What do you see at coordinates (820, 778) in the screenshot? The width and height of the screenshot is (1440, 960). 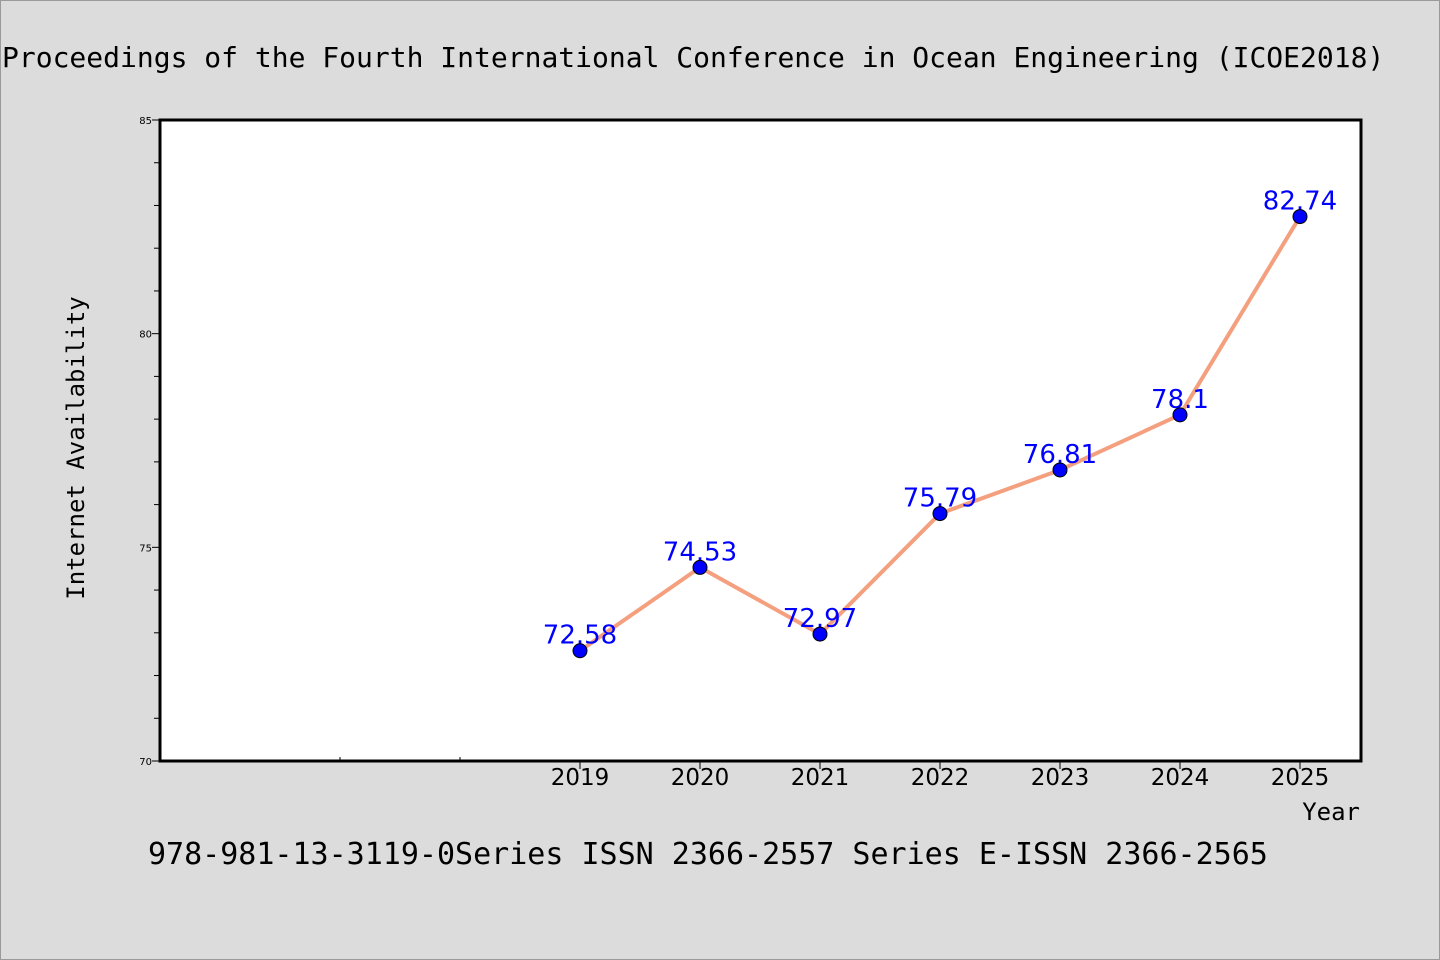 I see `x-tick-label: 2021` at bounding box center [820, 778].